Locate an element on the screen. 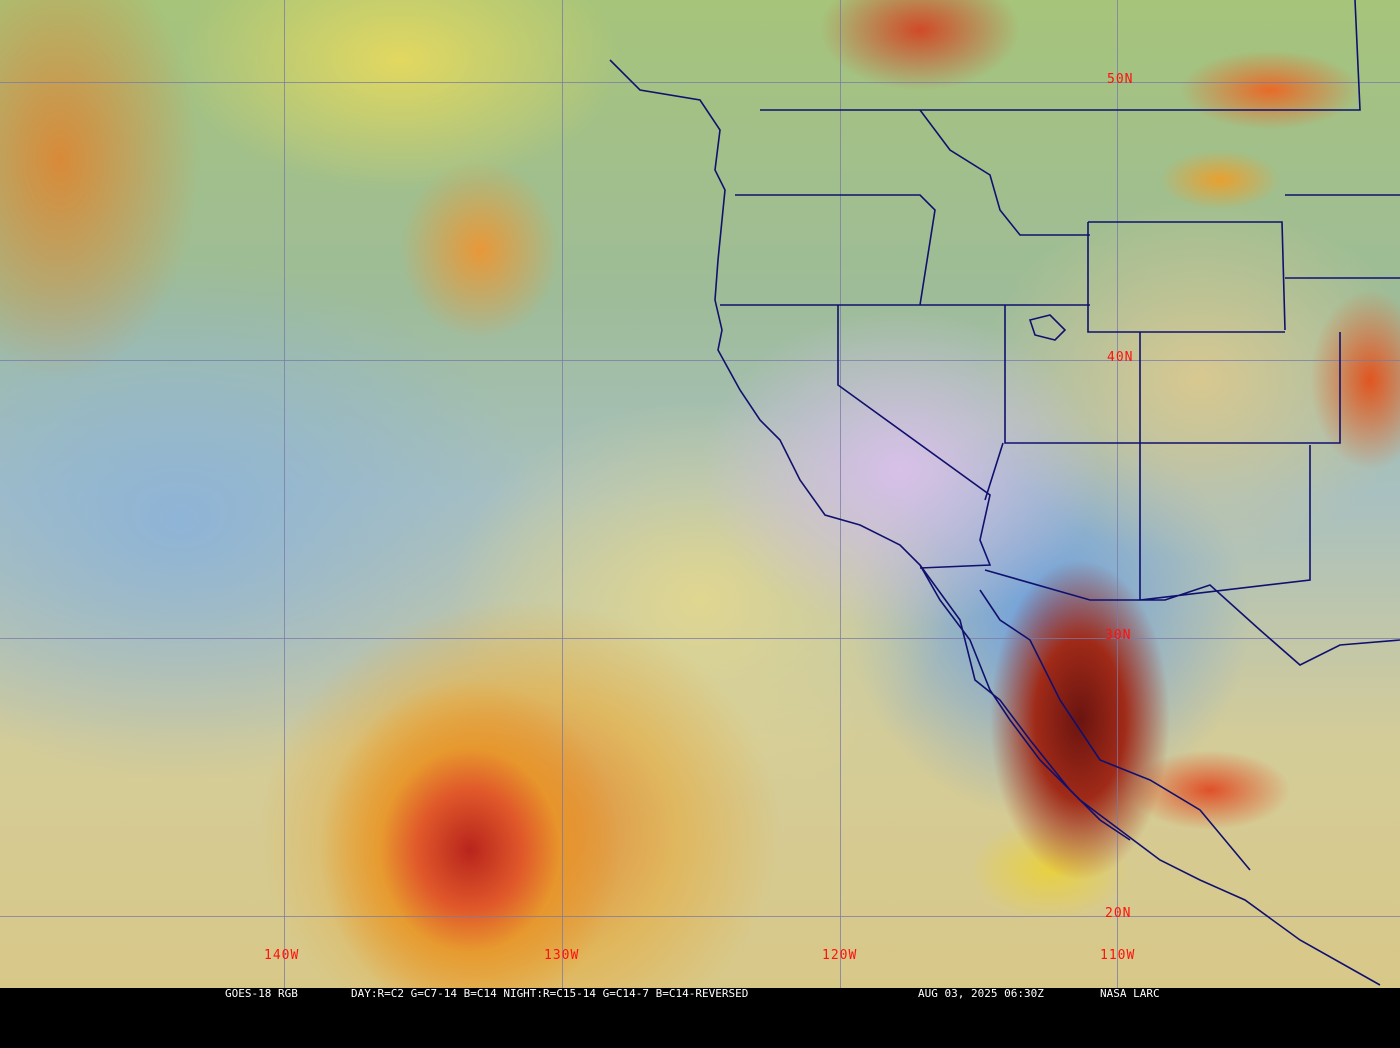 Image resolution: width=1400 pixels, height=1048 pixels. great-salt-lake is located at coordinates (1047, 327).